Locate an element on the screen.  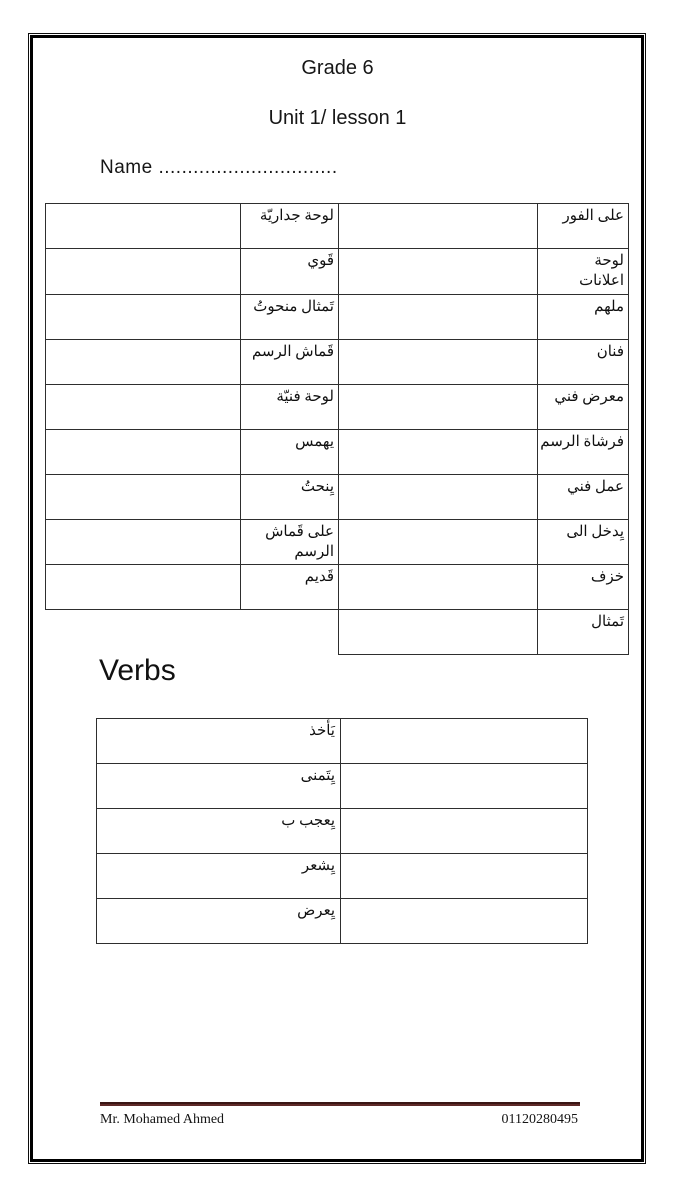
verb-row: يِتَمنى is located at coordinates (342, 786).